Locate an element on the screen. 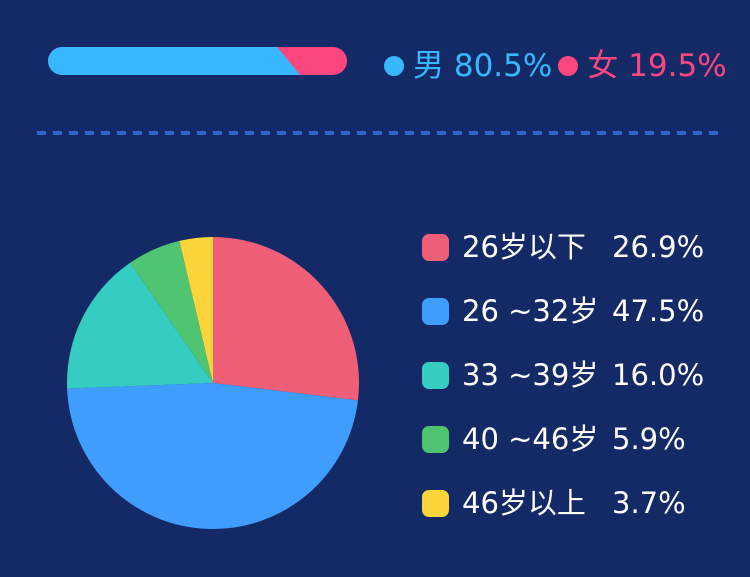 This screenshot has height=577, width=750. gender-legend-item-male: 男 80.5% is located at coordinates (468, 65).